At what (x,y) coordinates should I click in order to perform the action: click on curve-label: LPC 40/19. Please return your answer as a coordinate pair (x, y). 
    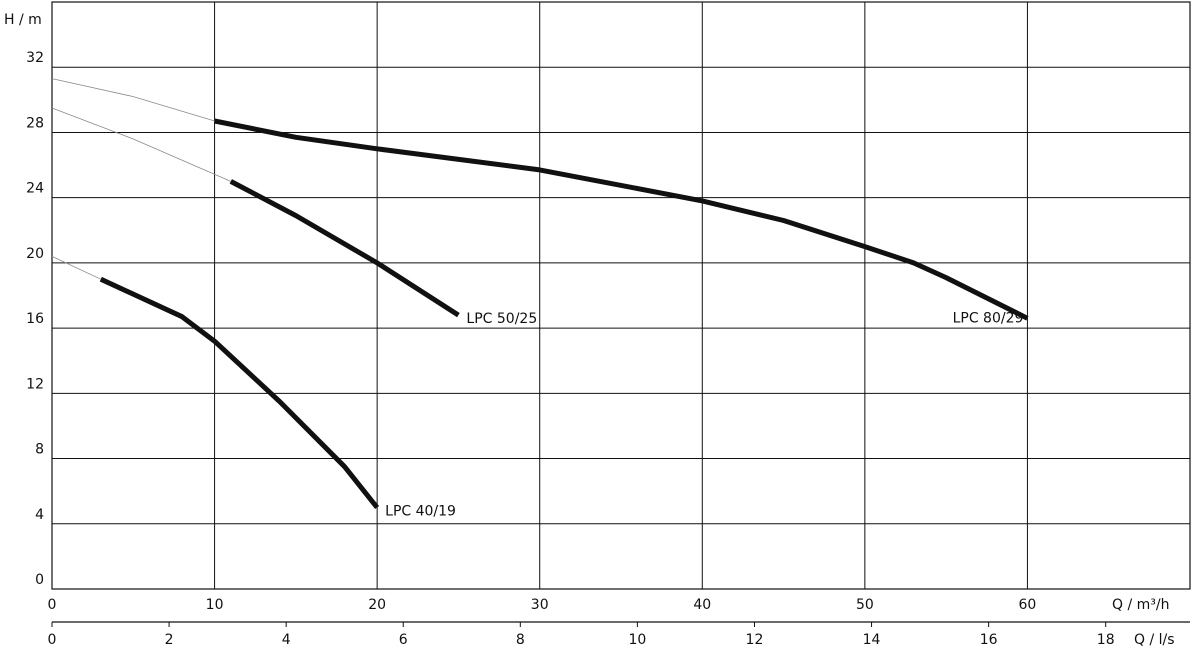
    Looking at the image, I should click on (420, 511).